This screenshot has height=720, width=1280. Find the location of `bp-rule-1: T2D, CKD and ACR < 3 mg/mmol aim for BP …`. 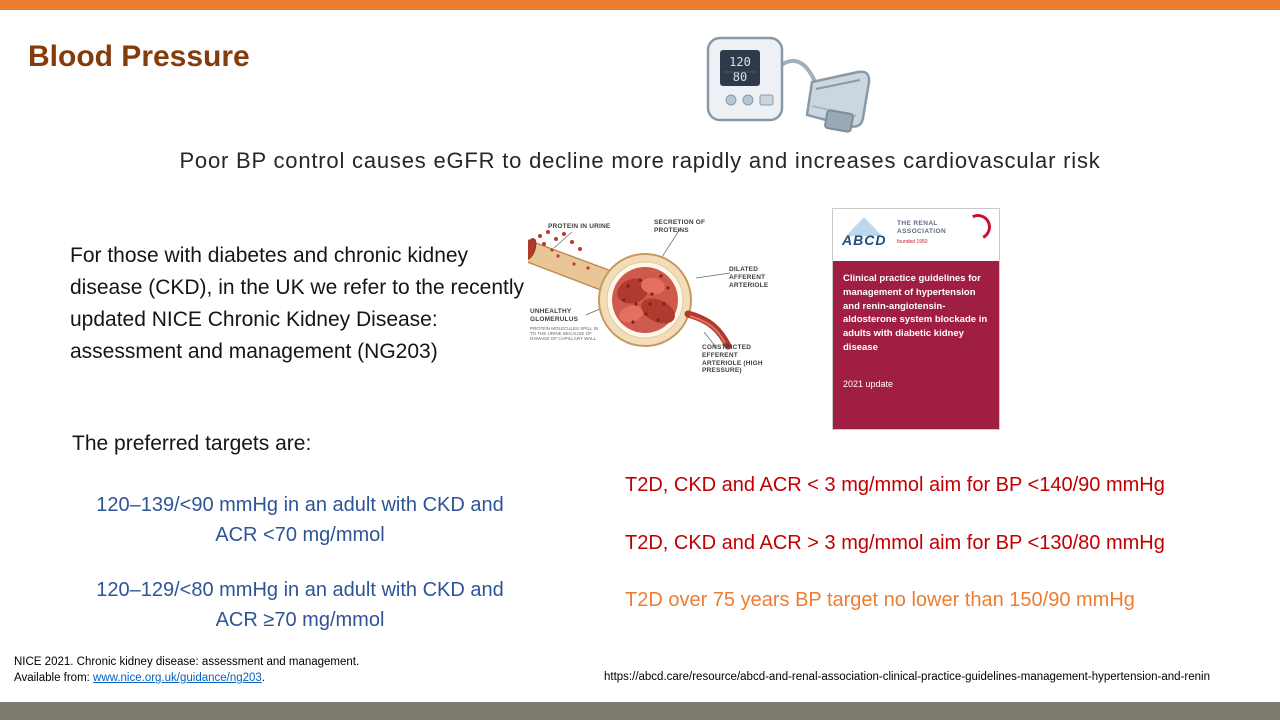

bp-rule-1: T2D, CKD and ACR < 3 mg/mmol aim for BP … is located at coordinates (895, 485).